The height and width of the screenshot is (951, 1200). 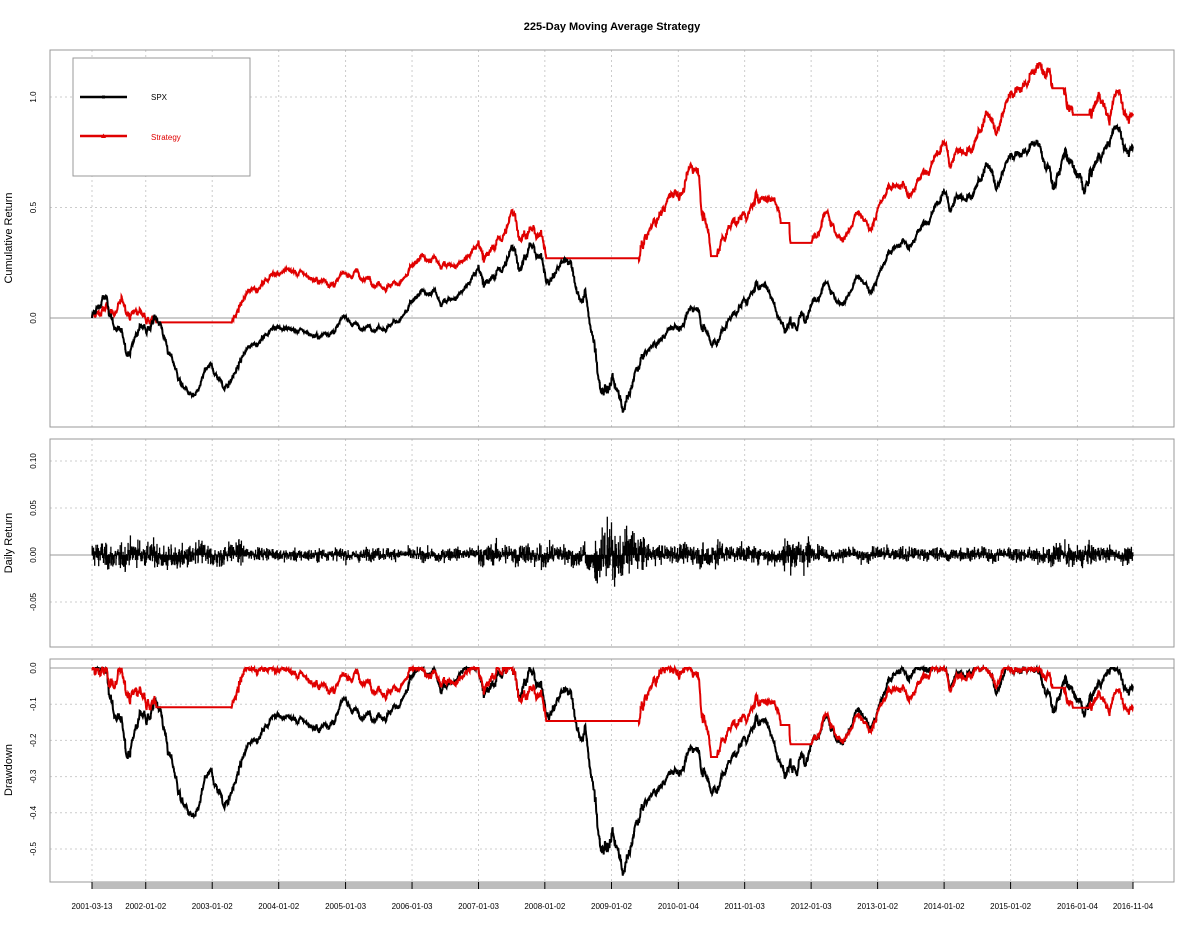 I want to click on x-tick-label: 2016-11-04, so click(x=1133, y=906).